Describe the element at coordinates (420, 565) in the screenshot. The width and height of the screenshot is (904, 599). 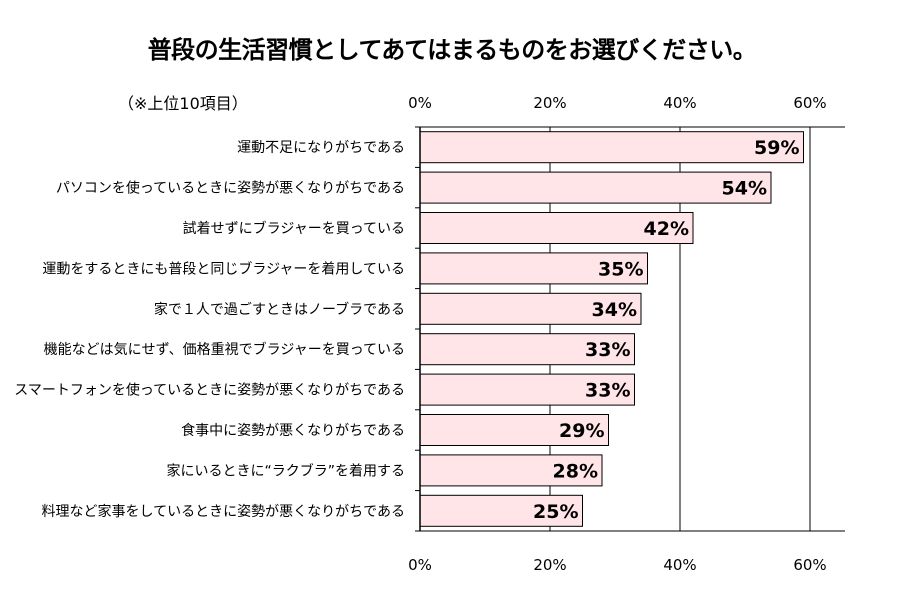
I see `x-tick-label-bottom: 0%` at that location.